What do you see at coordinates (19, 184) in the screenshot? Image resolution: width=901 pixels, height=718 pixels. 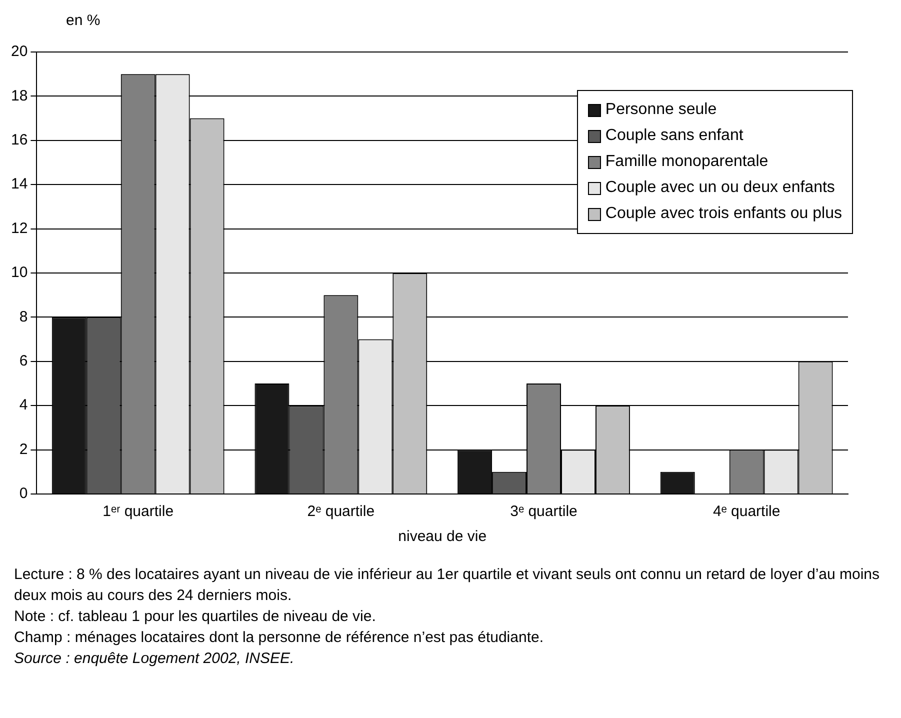 I see `y-tick-label: 14` at bounding box center [19, 184].